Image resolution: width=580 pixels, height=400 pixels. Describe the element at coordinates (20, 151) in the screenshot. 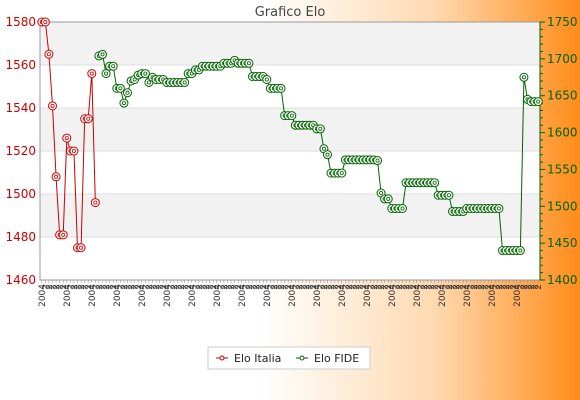

I see `left-axis-labels: 1460 1480 1500 1520 1540 1560 1580` at that location.